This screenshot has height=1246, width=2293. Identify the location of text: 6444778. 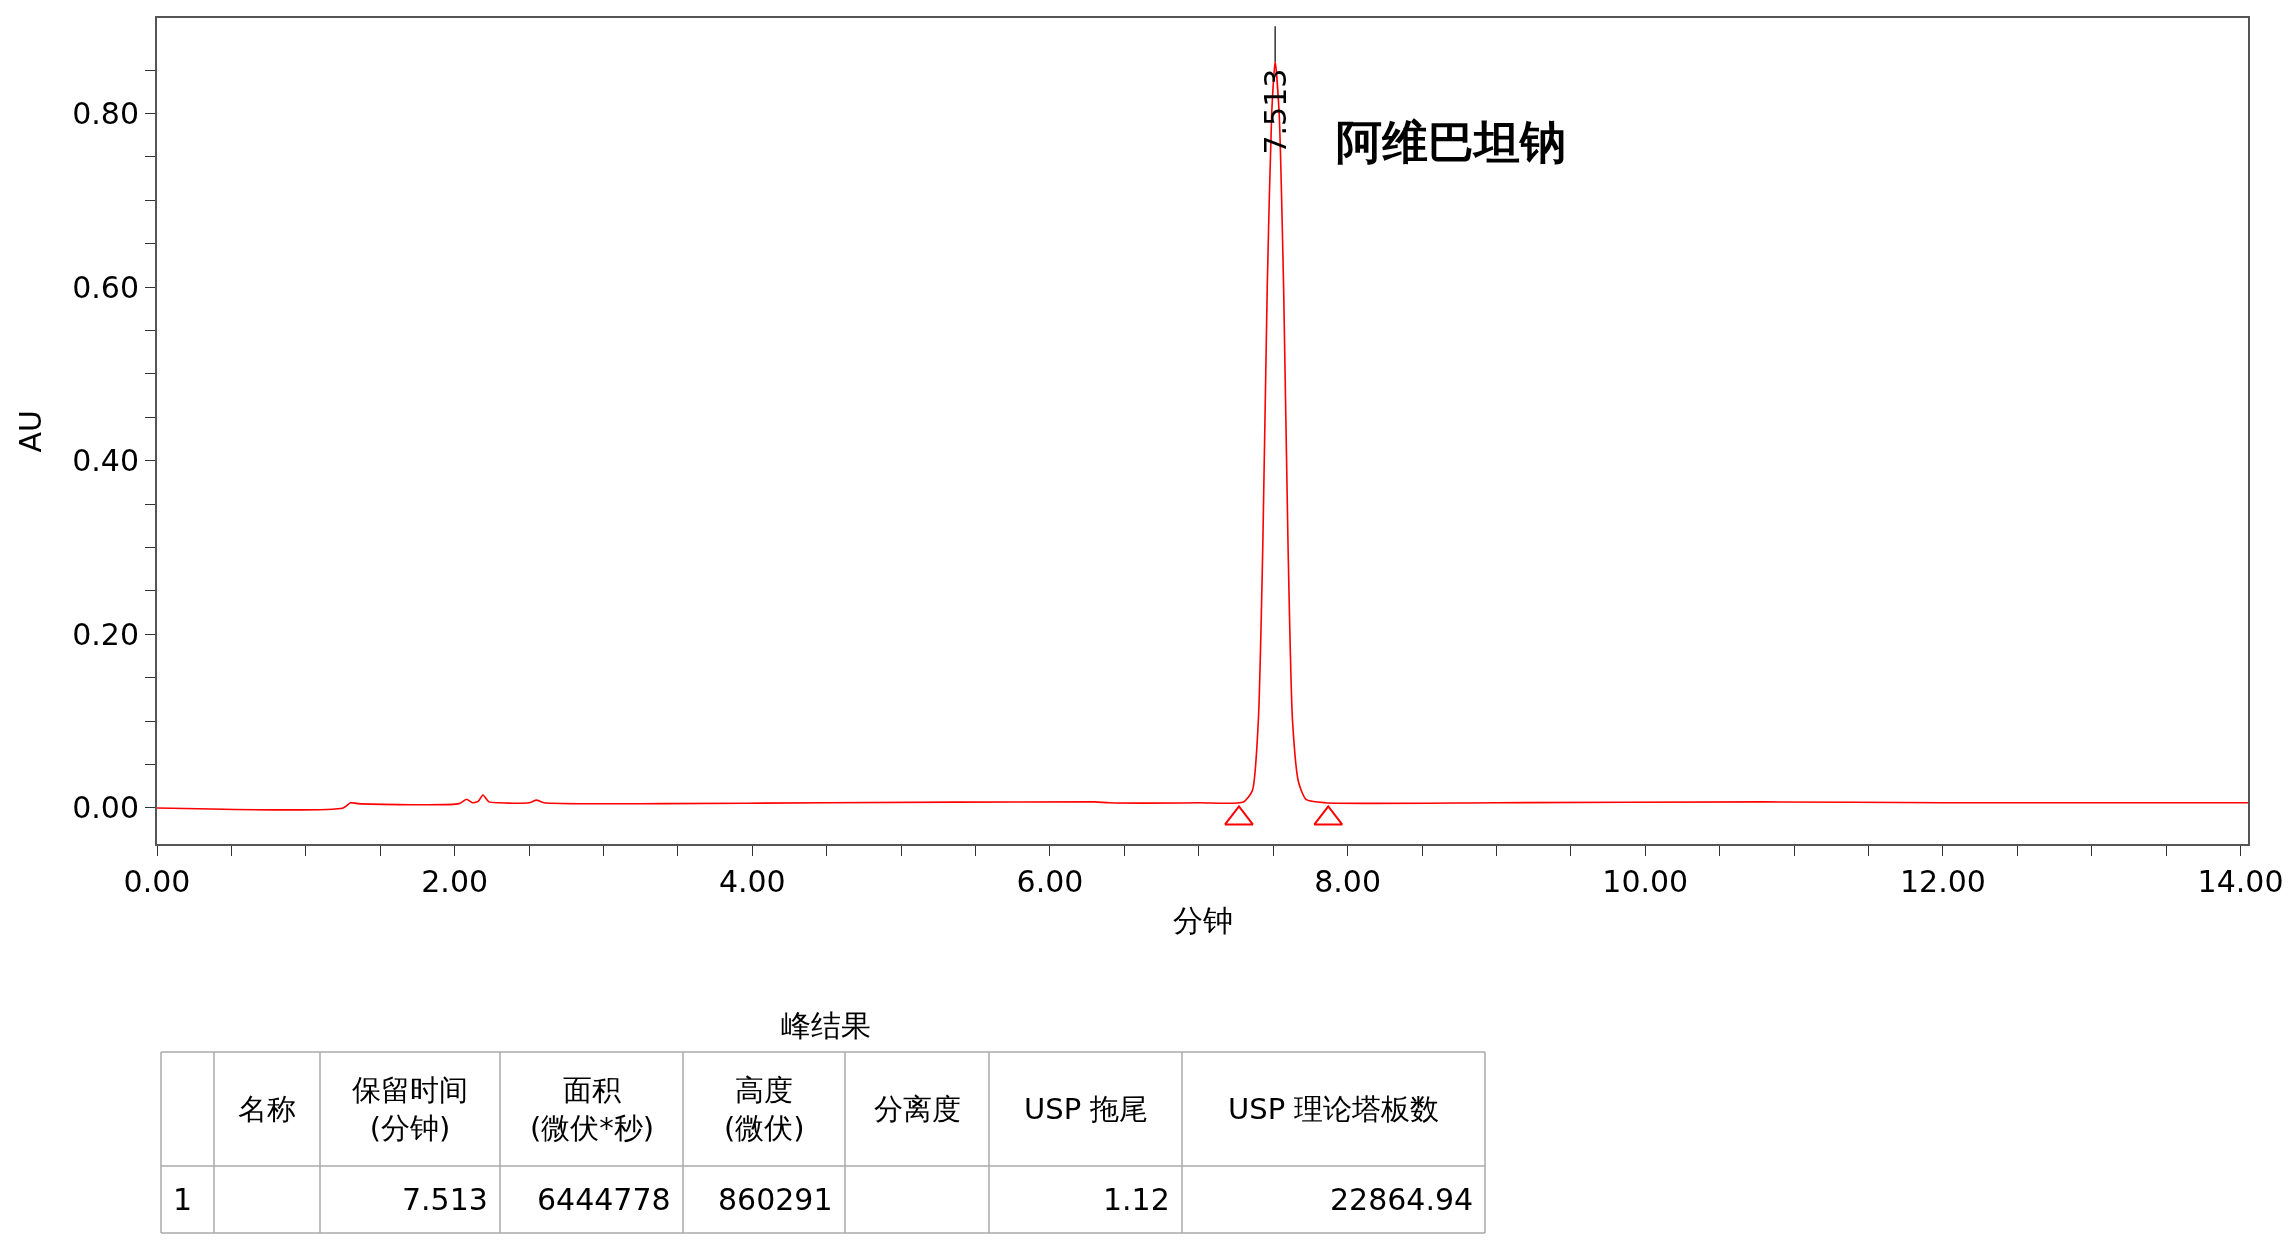
(604, 1199).